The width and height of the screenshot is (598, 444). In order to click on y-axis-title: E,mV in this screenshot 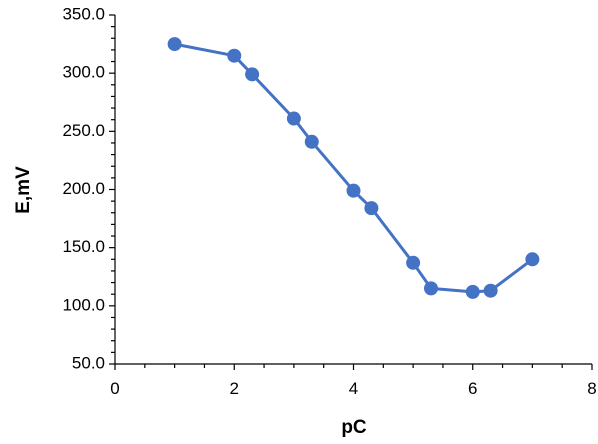, I will do `click(23, 190)`.